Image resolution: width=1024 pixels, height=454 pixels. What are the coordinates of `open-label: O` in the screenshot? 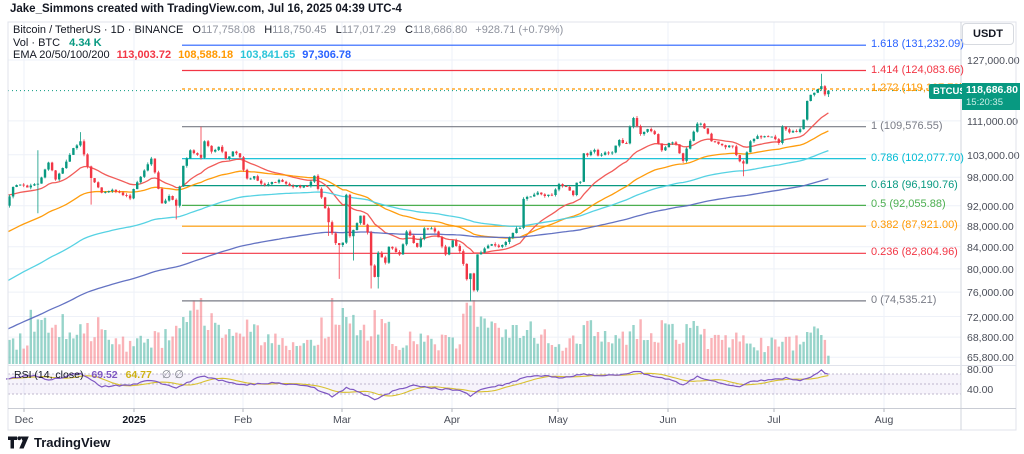 It's located at (196, 30).